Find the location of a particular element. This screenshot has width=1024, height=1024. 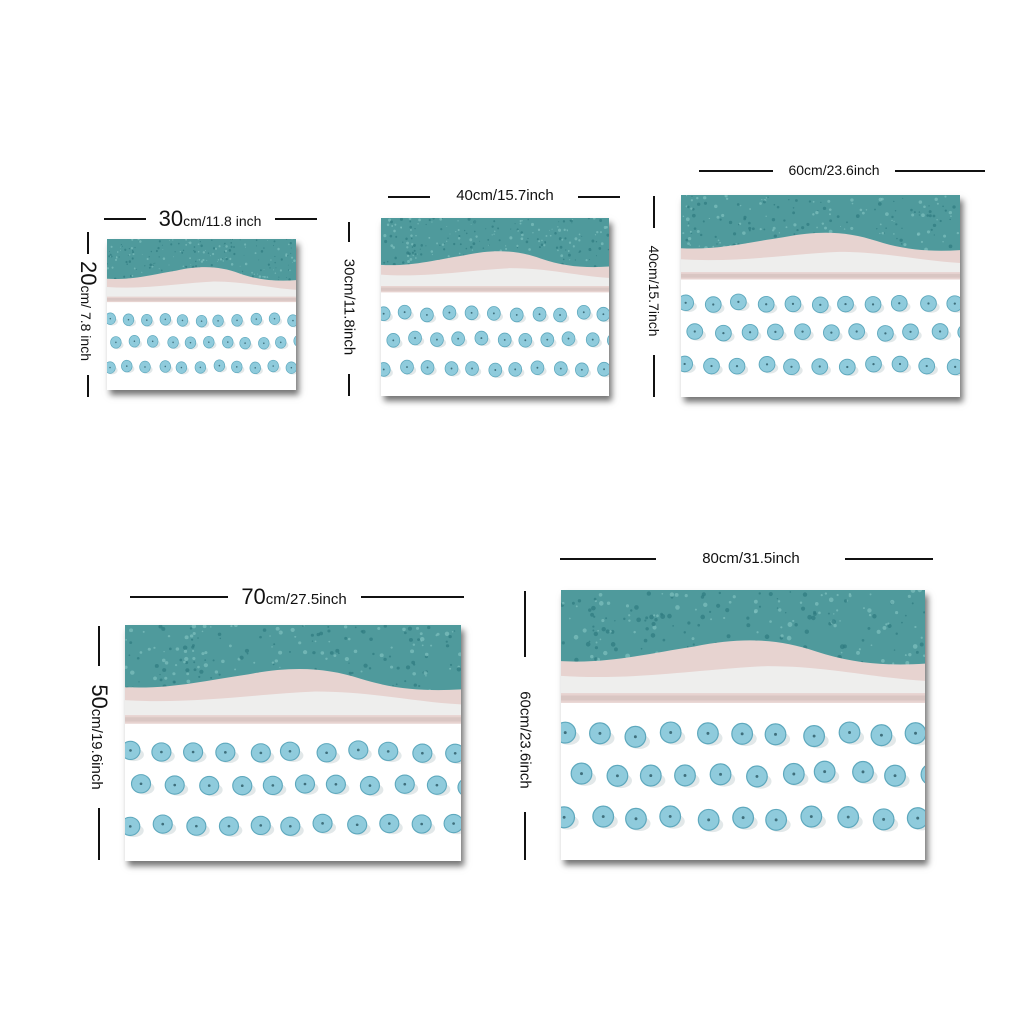

width-unit: cm/11.8 inch is located at coordinates (222, 221).